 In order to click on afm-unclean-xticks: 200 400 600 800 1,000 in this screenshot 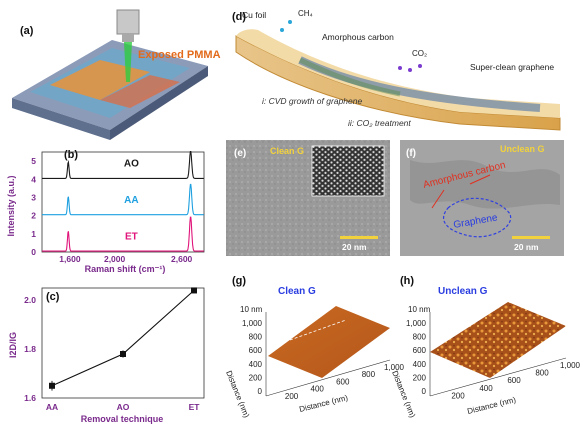, I will do `click(515, 380)`.